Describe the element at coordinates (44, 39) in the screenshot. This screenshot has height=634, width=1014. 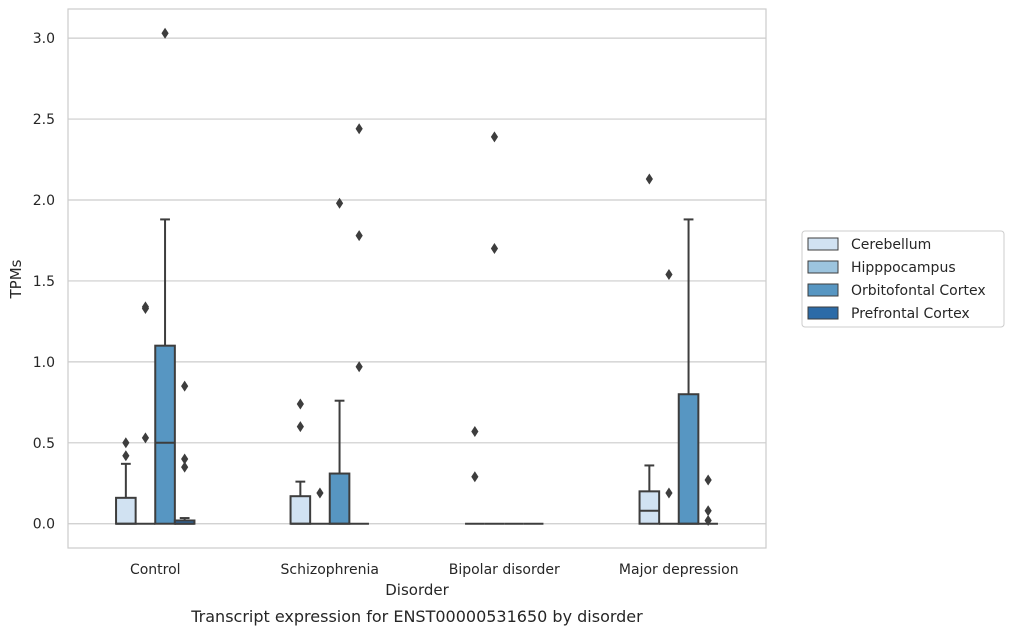
I see `y-tick-label: 3.0` at that location.